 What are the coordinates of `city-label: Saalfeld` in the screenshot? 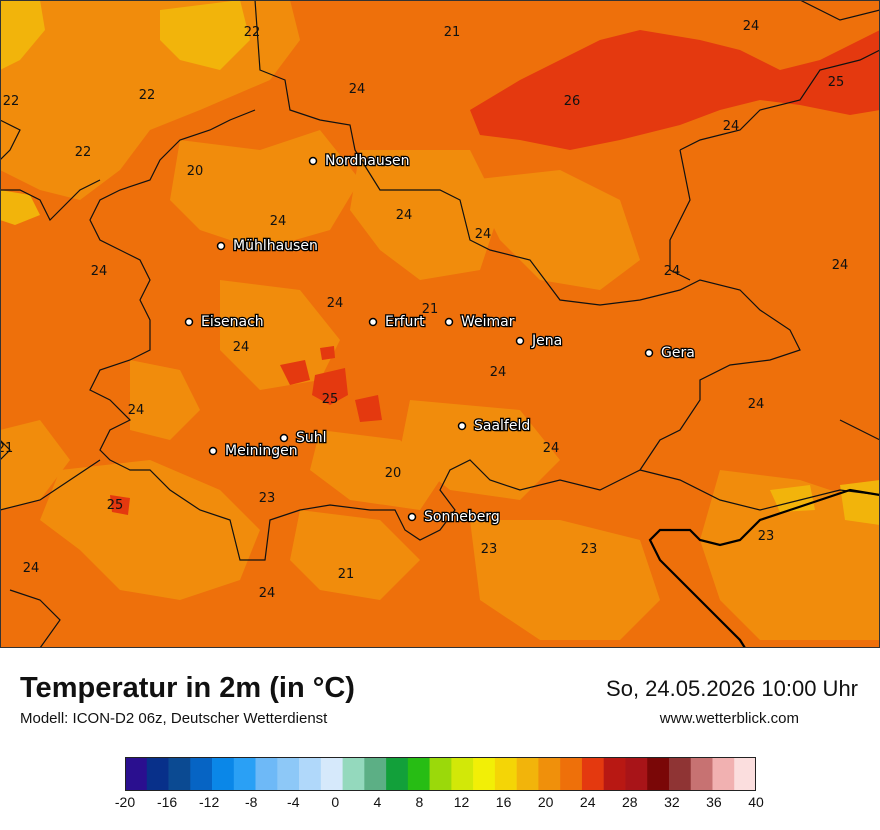 It's located at (502, 426).